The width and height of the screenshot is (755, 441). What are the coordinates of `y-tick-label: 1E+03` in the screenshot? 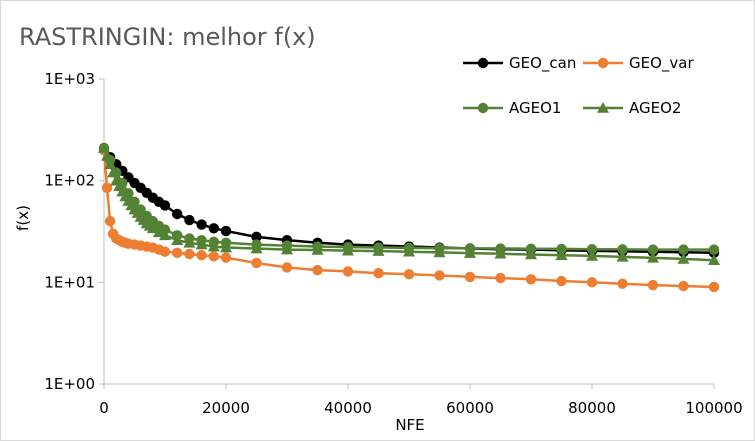 It's located at (69, 79).